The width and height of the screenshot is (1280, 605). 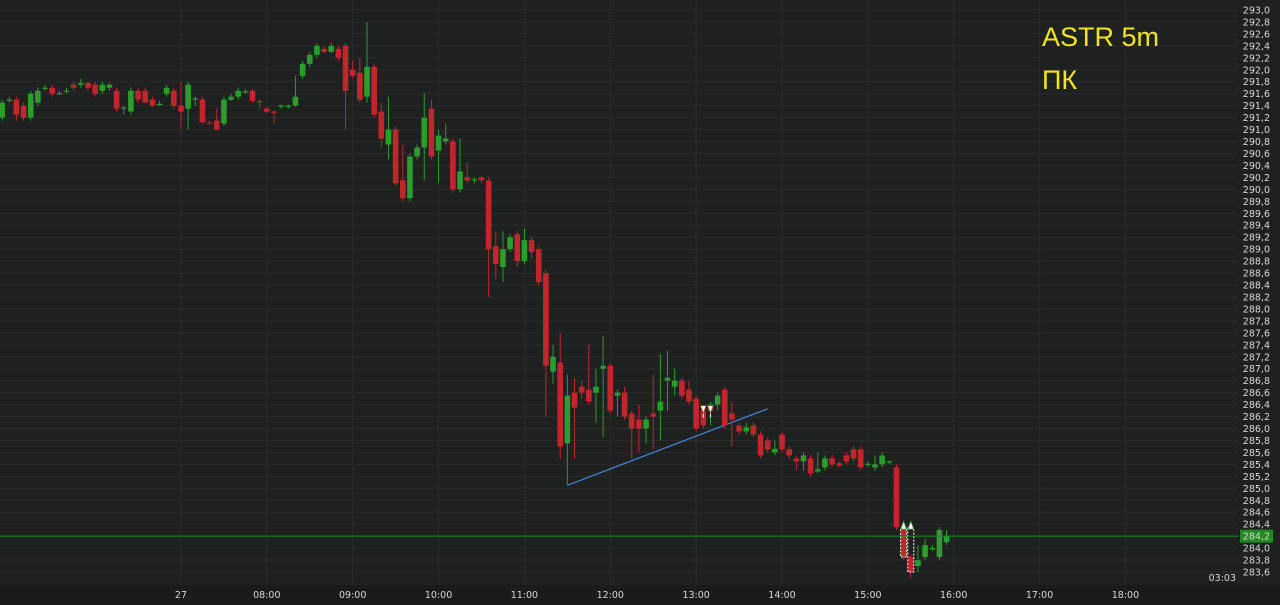 What do you see at coordinates (1256, 309) in the screenshot?
I see `price-tick-label: 288,0` at bounding box center [1256, 309].